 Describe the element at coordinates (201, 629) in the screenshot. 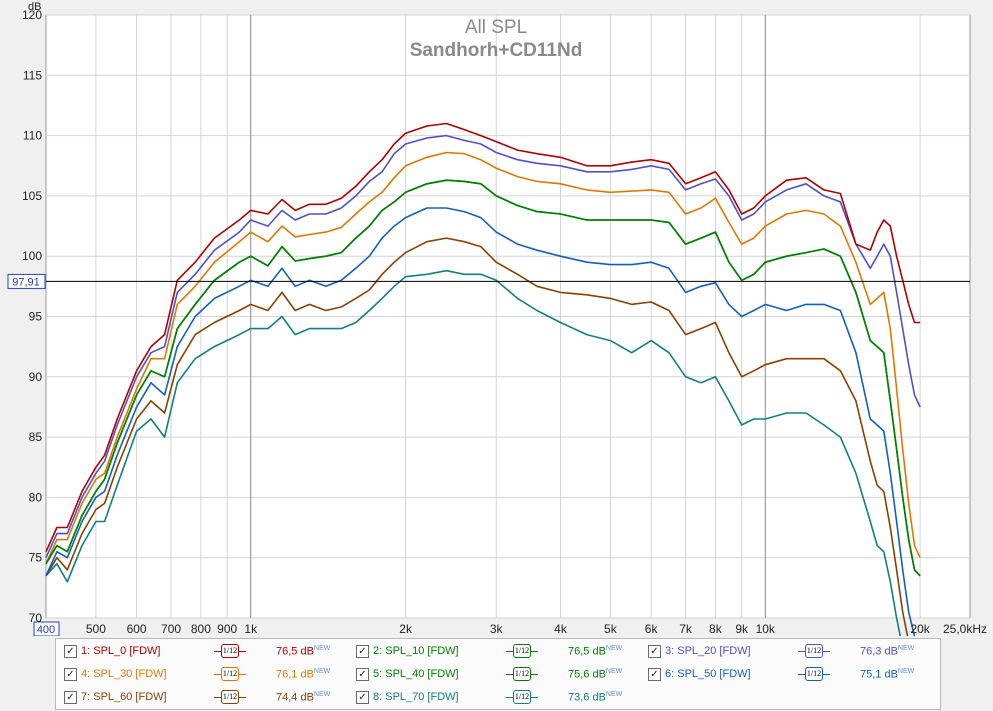

I see `x-tick-label: 800` at that location.